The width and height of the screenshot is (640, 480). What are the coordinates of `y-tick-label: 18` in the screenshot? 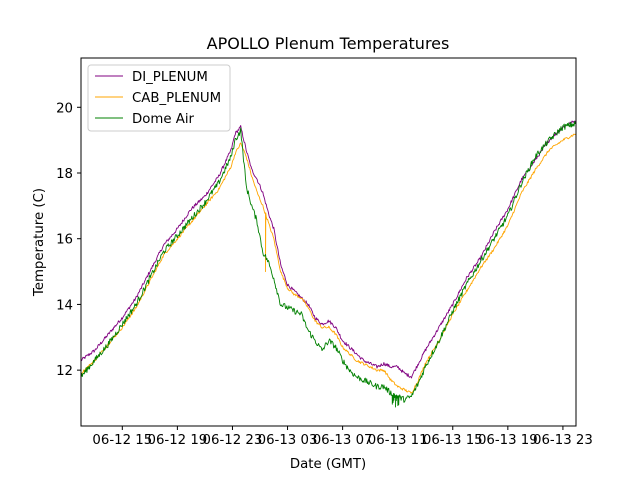 It's located at (64, 174).